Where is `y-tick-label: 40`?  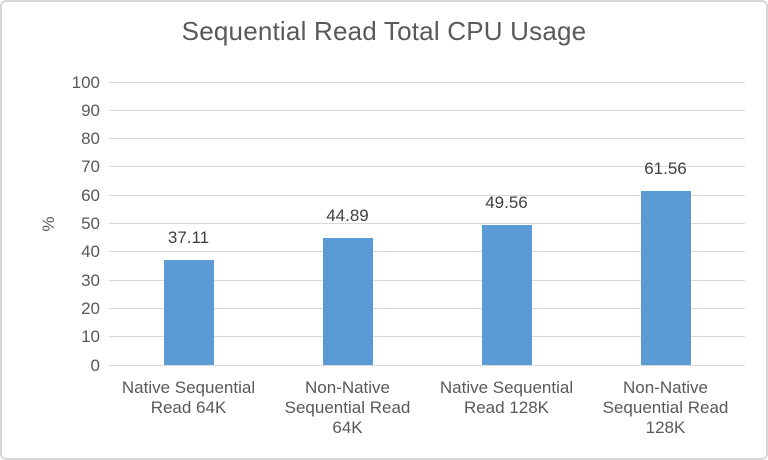 y-tick-label: 40 is located at coordinates (90, 252).